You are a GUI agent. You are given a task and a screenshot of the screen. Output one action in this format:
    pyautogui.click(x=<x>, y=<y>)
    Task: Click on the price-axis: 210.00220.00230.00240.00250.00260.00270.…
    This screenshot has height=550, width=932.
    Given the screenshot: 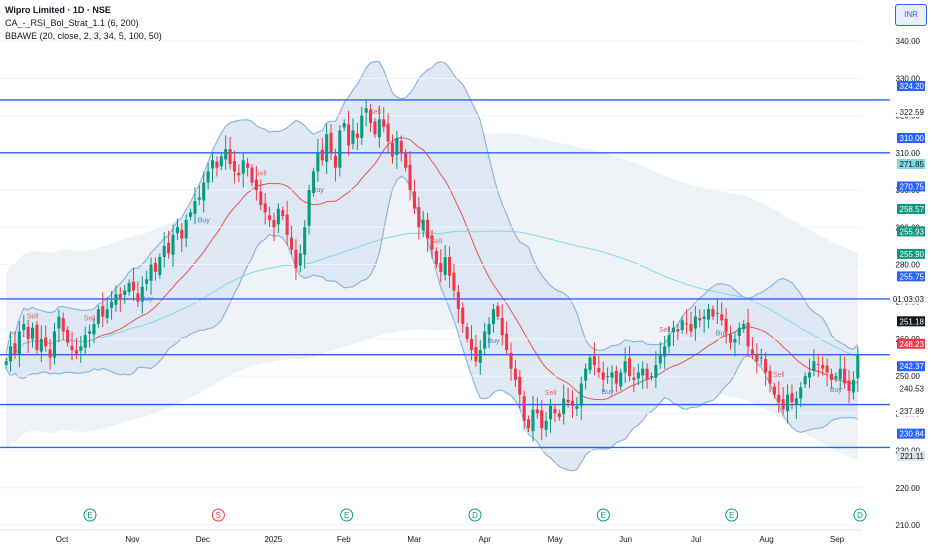 What is the action you would take?
    pyautogui.click(x=911, y=275)
    